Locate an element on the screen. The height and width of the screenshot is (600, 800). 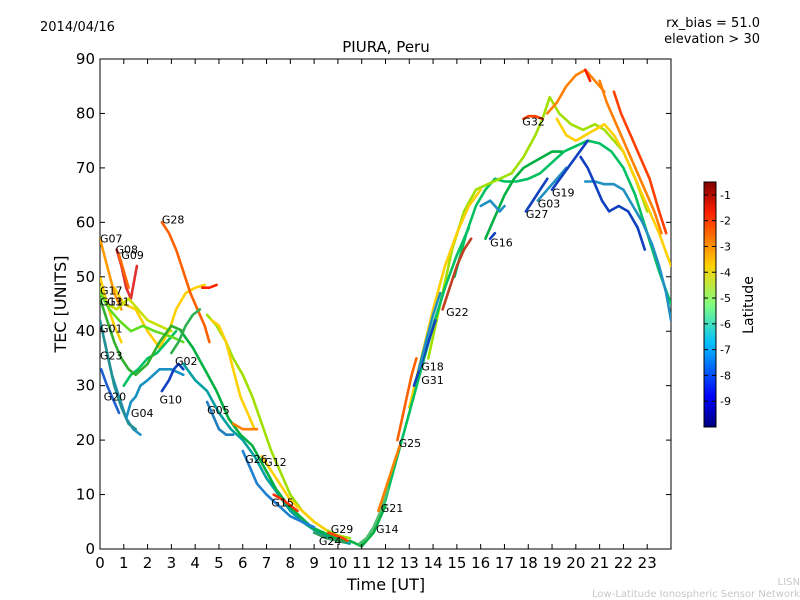
y-tick-label: 80 is located at coordinates (85, 113).